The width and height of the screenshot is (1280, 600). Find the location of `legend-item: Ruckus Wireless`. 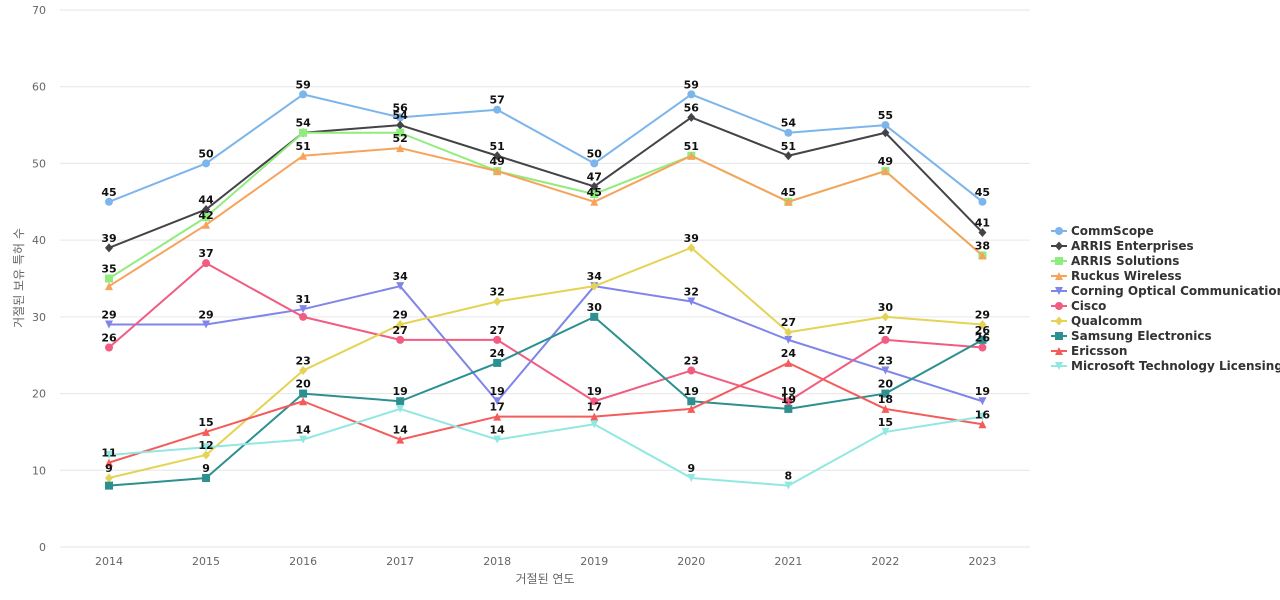

legend-item: Ruckus Wireless is located at coordinates (1116, 276).